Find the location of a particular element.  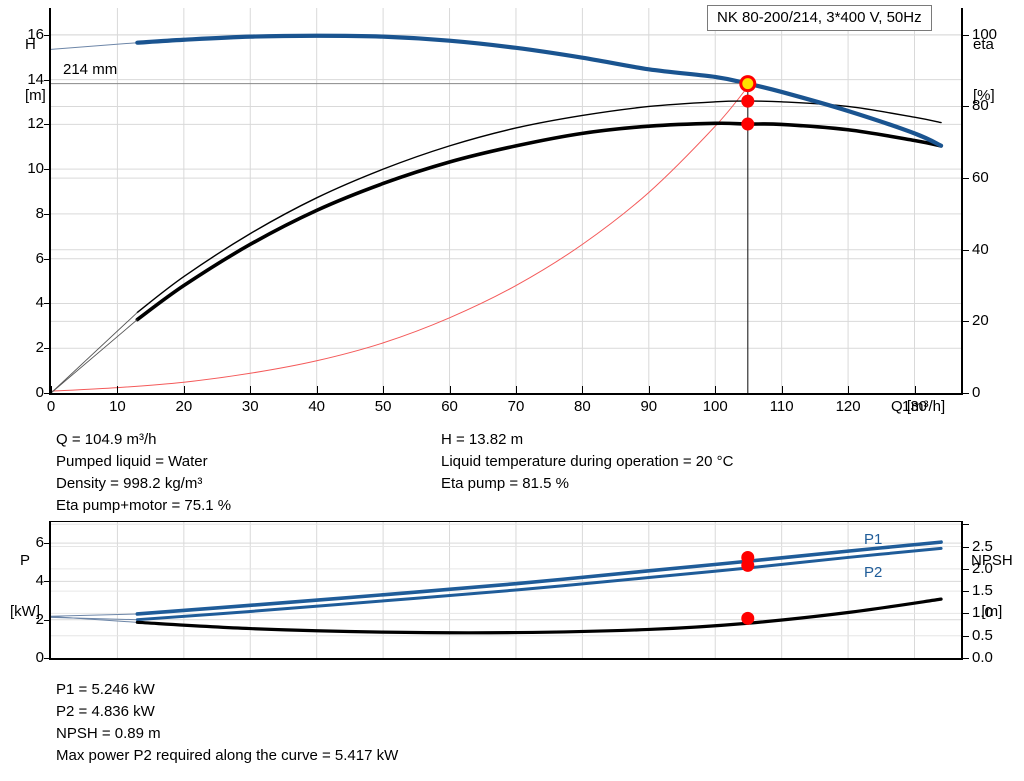

top-y-left-tick: 16 is located at coordinates (35, 34).